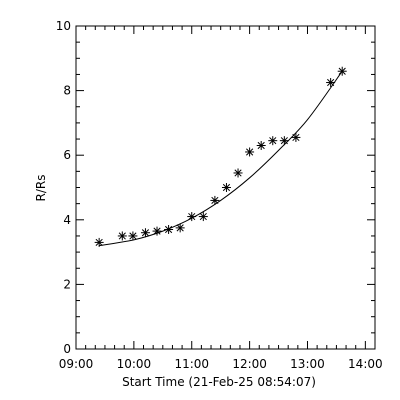  I want to click on x-tick-label: 11:00, so click(191, 364).